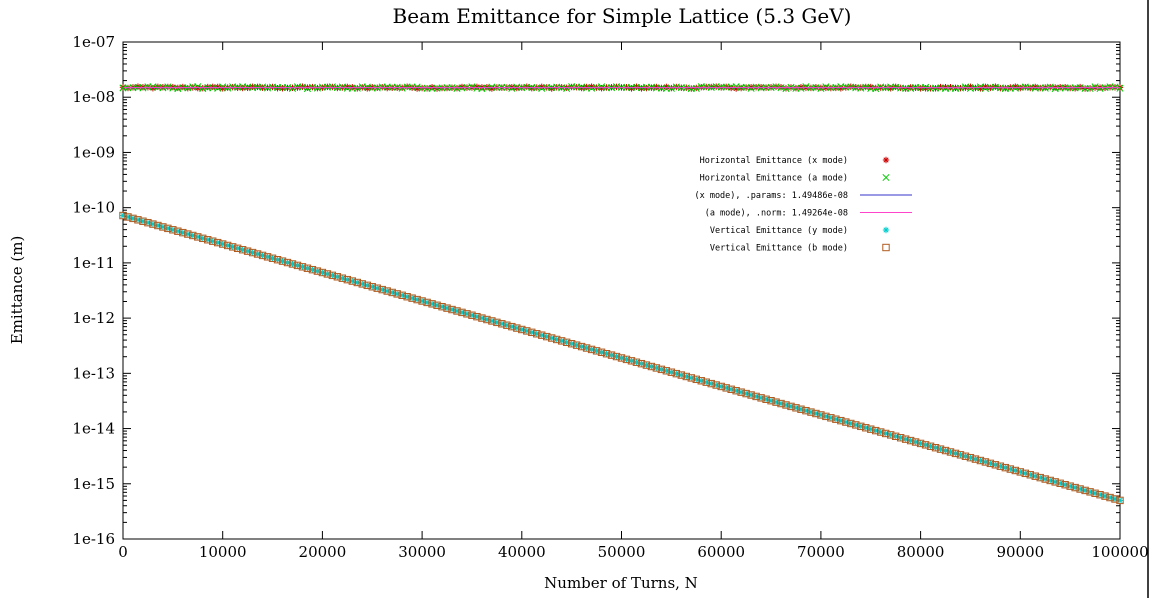  Describe the element at coordinates (774, 161) in the screenshot. I see `legend-label: Horizontal Emittance (x mode)` at that location.